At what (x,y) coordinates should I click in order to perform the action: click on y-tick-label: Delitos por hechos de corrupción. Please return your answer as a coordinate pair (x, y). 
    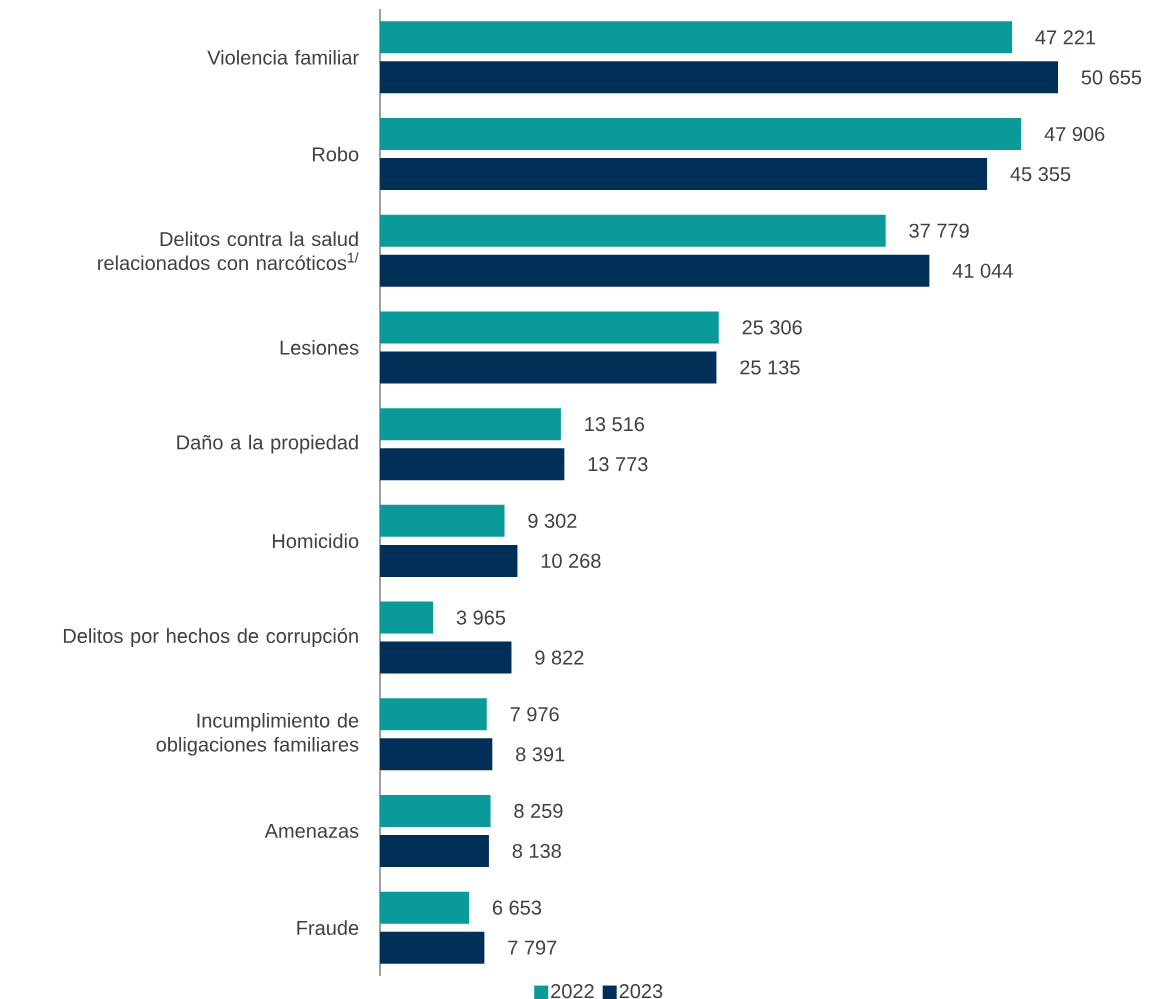
    Looking at the image, I should click on (210, 637).